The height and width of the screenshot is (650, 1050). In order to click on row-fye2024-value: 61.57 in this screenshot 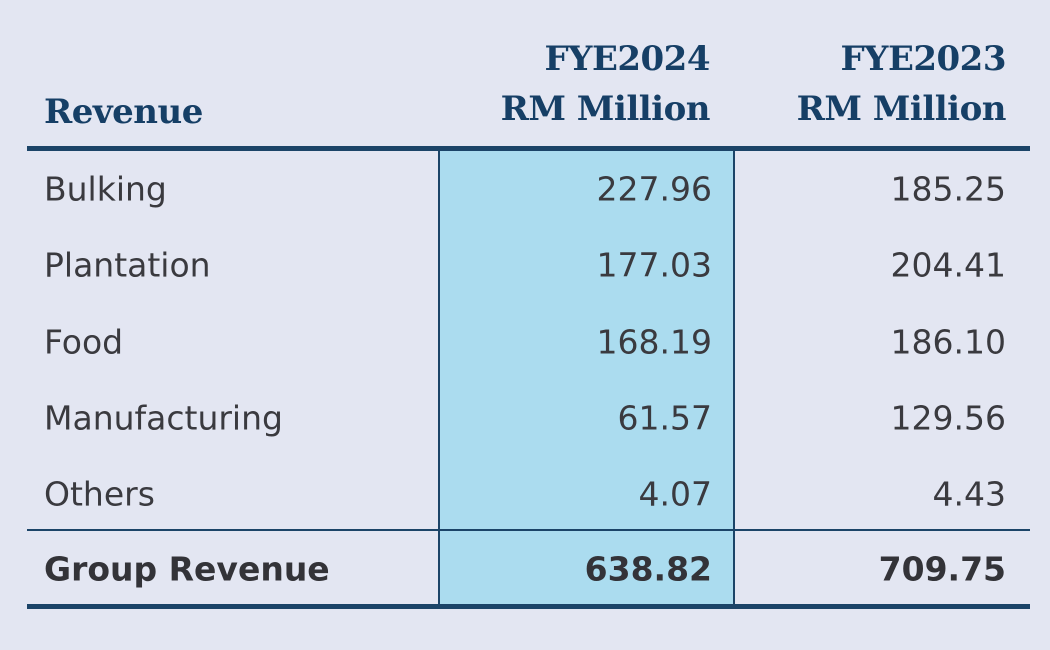, I will do `click(664, 418)`.